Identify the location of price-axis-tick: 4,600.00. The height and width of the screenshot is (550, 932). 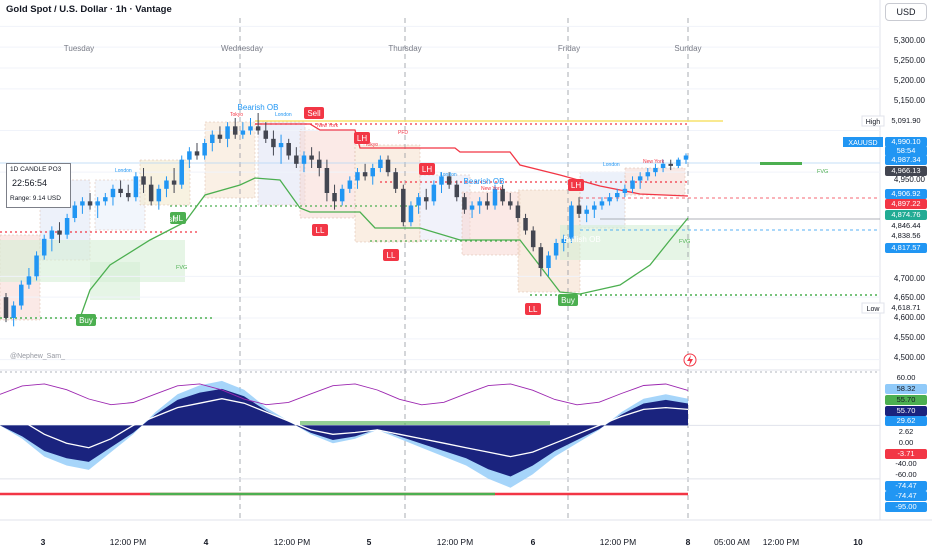
(910, 317).